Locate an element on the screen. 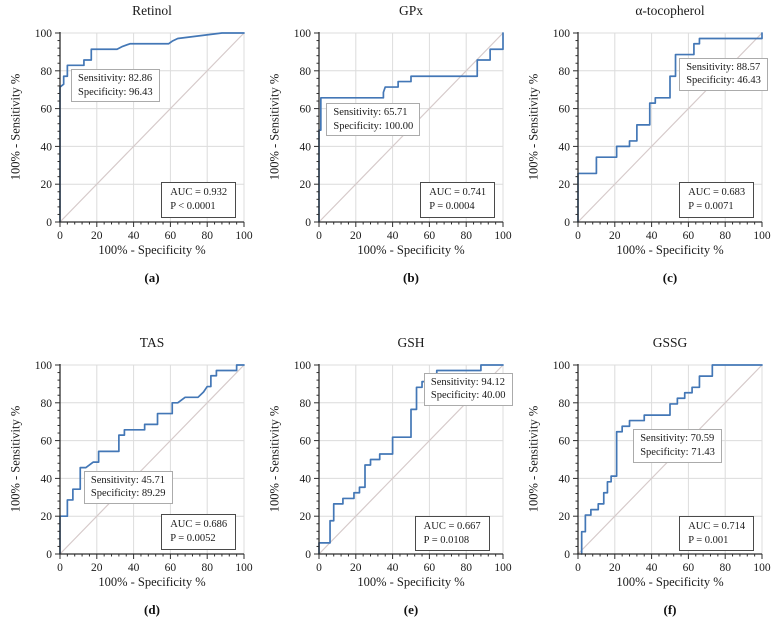  annotation-line: Sensitivity: 70.59 is located at coordinates (677, 439).